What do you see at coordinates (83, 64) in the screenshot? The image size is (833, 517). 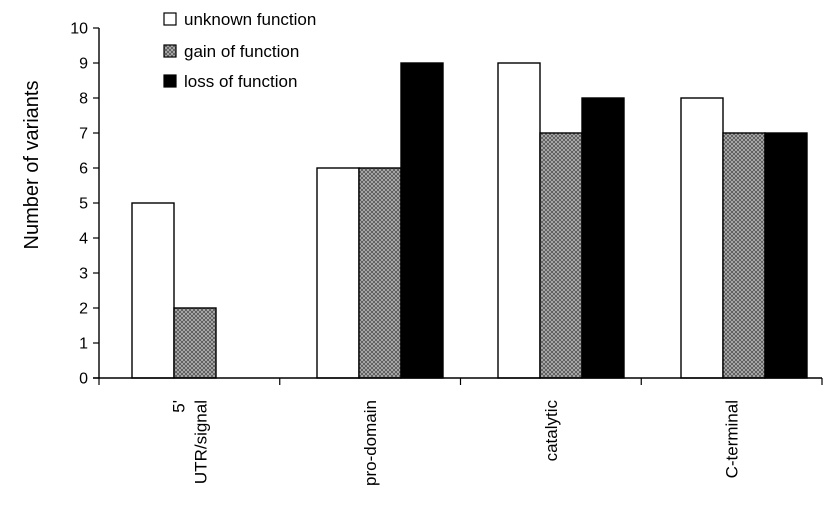 I see `y-tick-label: 9` at bounding box center [83, 64].